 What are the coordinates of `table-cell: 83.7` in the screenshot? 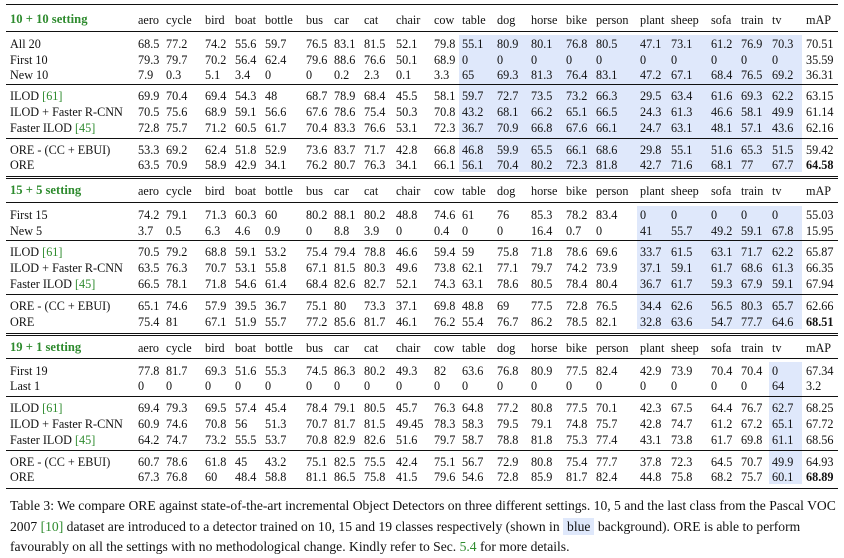 It's located at (345, 150).